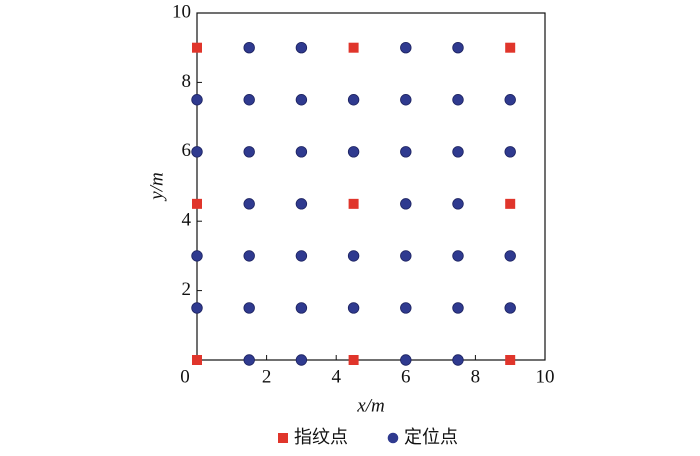  Describe the element at coordinates (187, 150) in the screenshot. I see `y-tick-label: 6` at that location.